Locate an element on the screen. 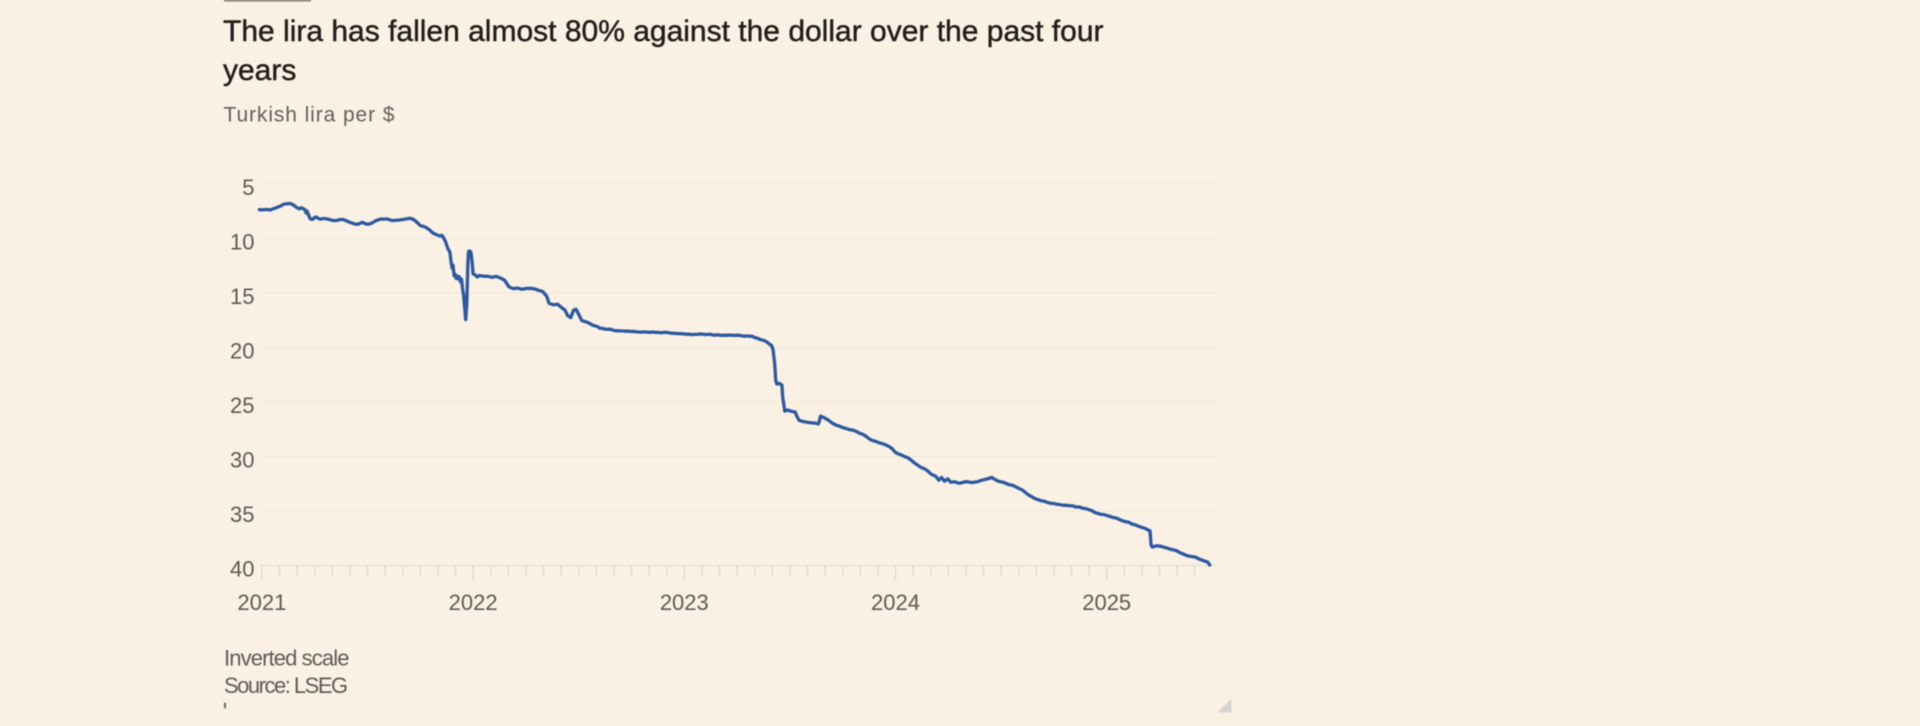  svg-text: 25 is located at coordinates (242, 405).